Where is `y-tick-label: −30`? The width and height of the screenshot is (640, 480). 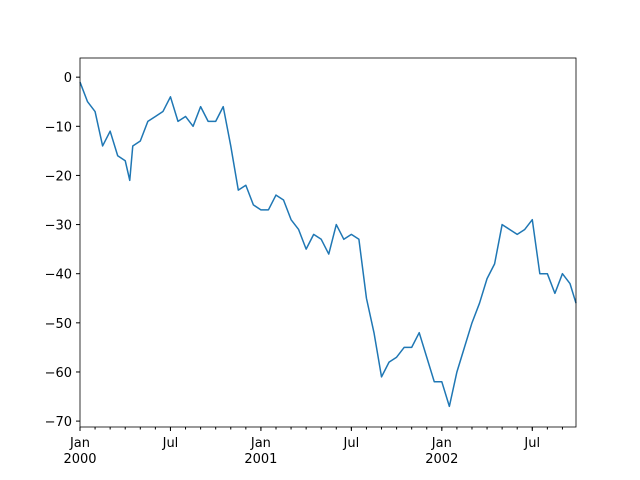 y-tick-label: −30 is located at coordinates (58, 226).